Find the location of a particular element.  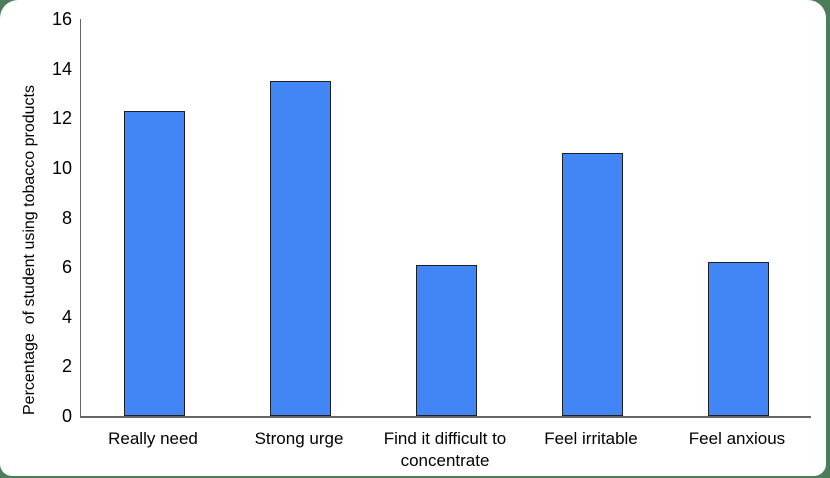

y-tick-label: 6 is located at coordinates (66, 267).